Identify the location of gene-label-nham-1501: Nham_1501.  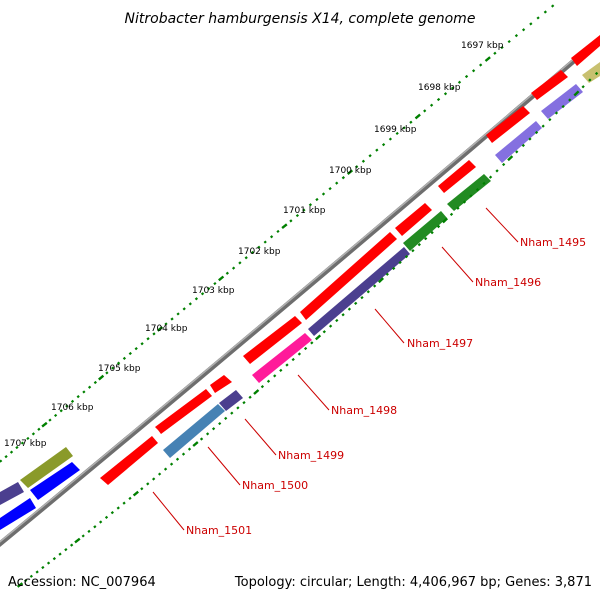
(219, 530).